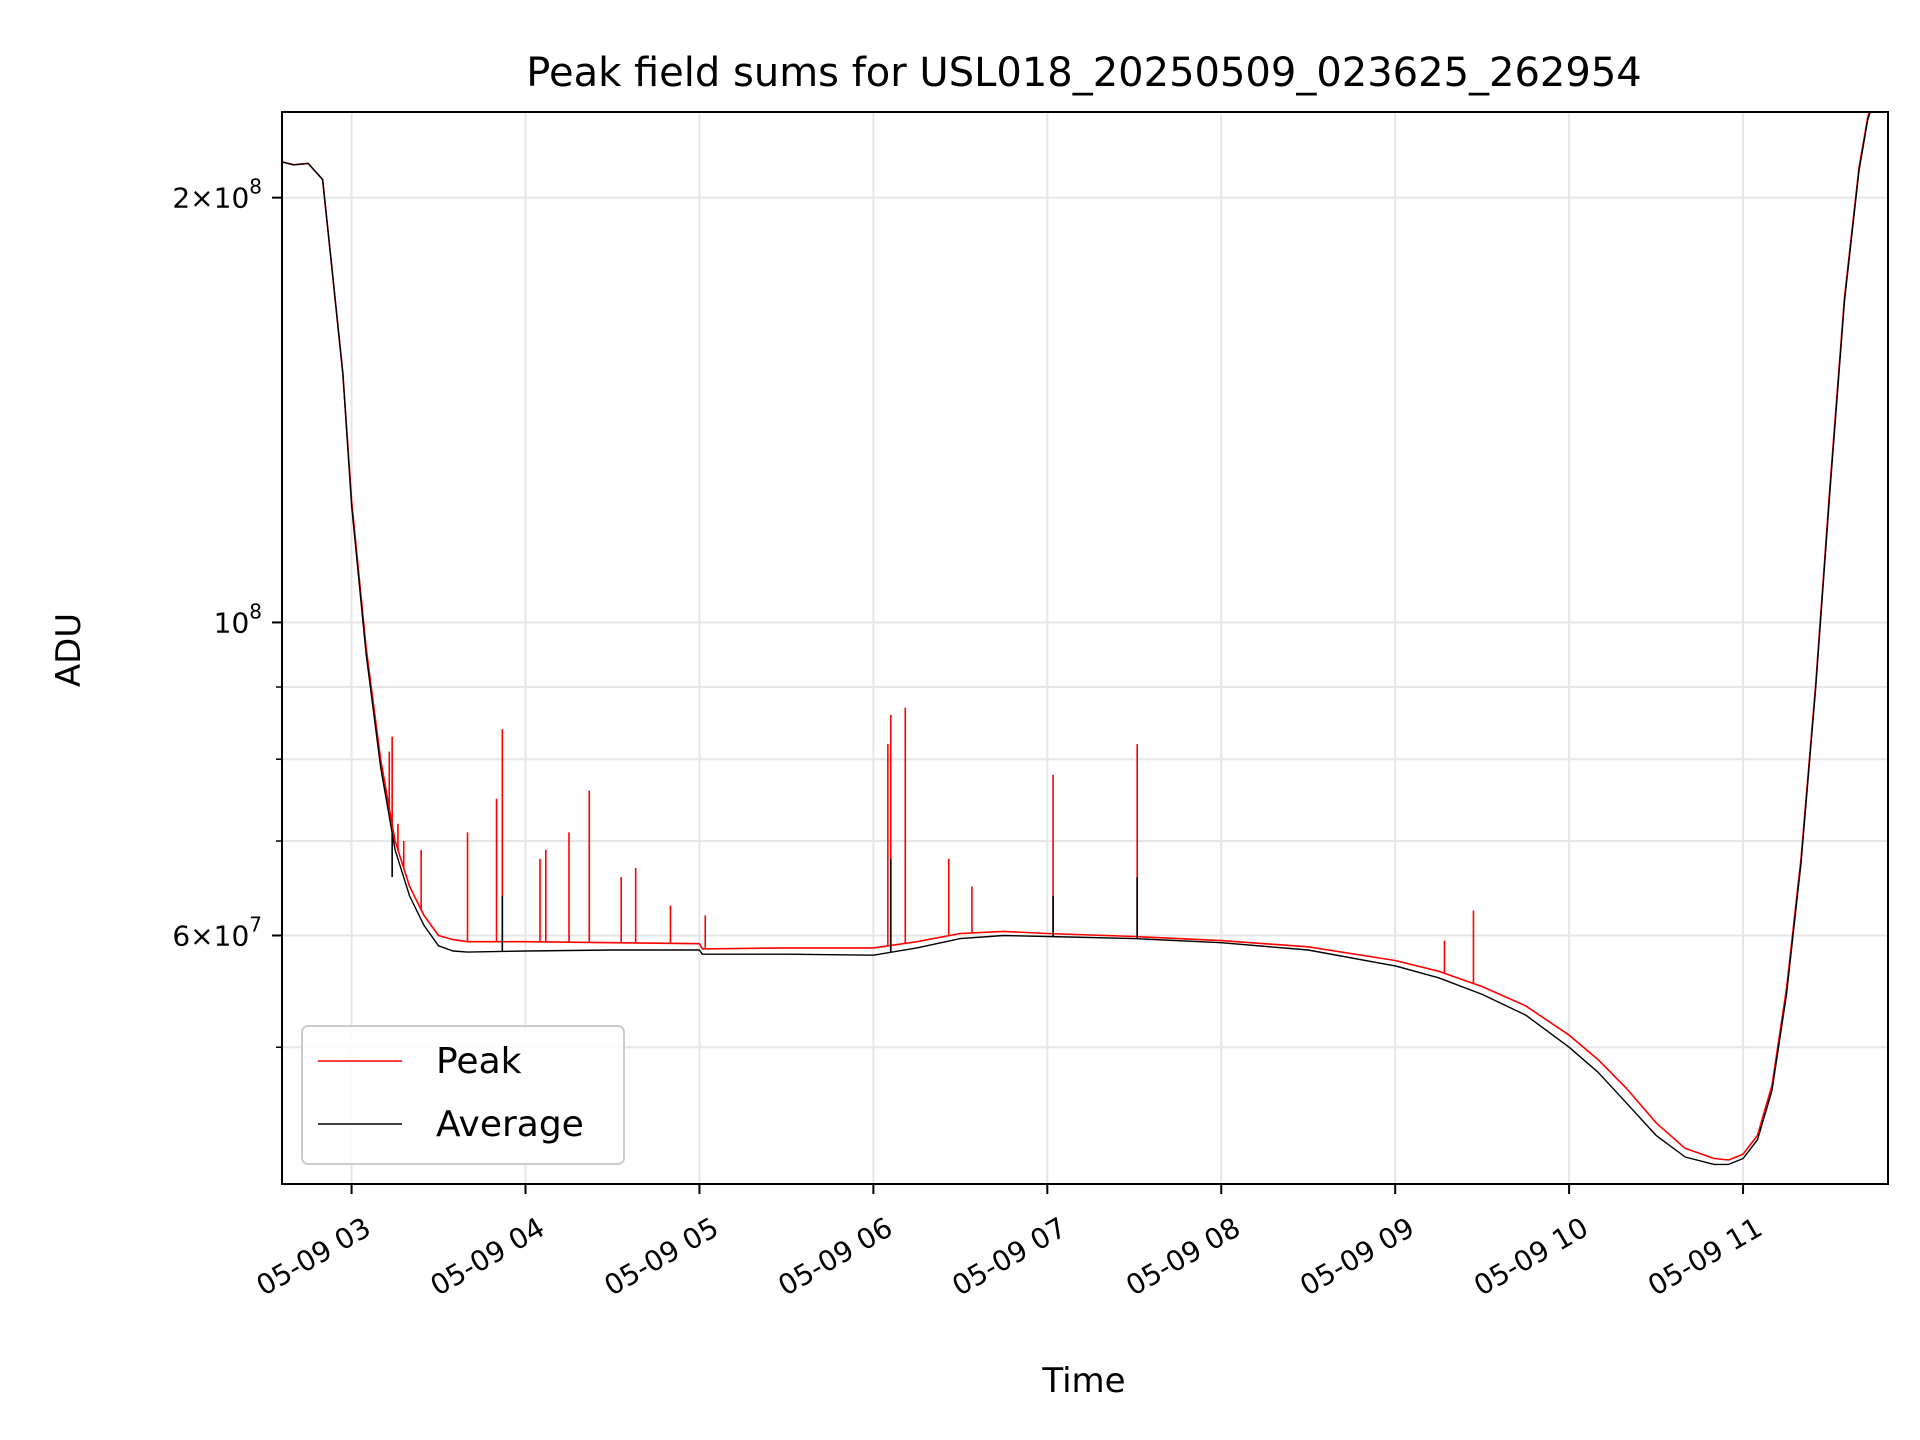  Describe the element at coordinates (238, 619) in the screenshot. I see `y-tick-label: 108` at that location.